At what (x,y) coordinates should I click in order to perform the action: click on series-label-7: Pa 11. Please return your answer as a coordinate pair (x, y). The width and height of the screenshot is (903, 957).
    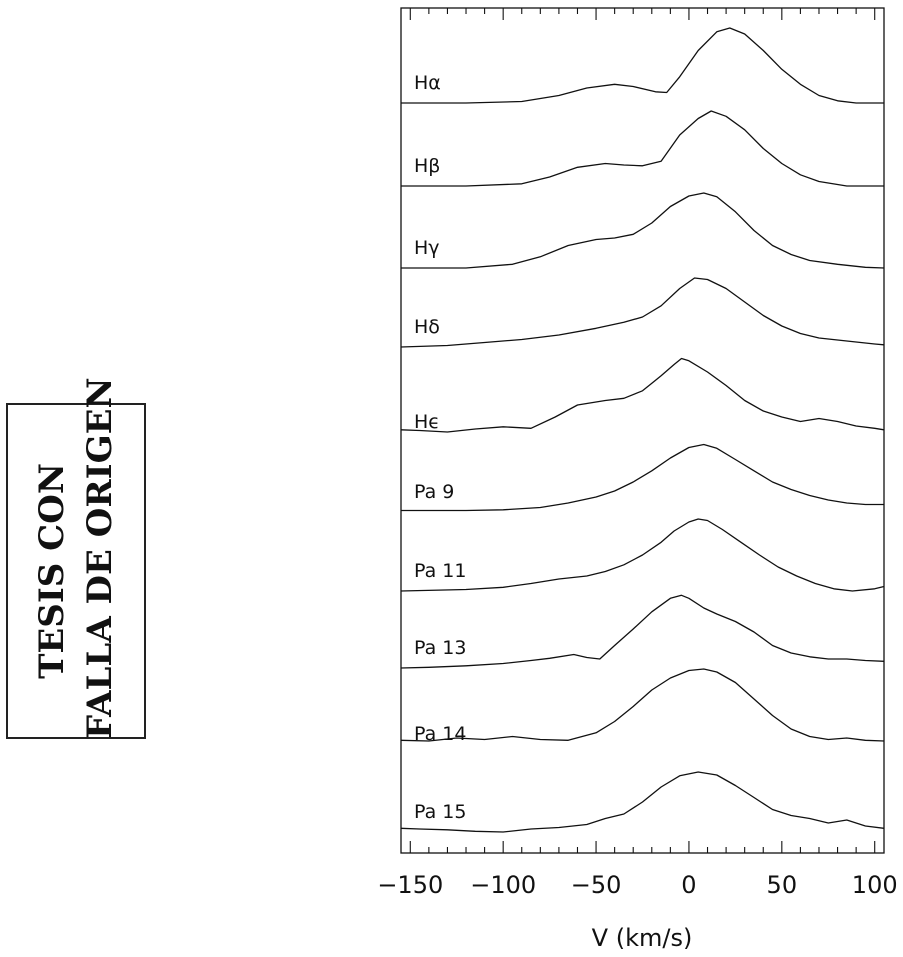
    Looking at the image, I should click on (440, 571).